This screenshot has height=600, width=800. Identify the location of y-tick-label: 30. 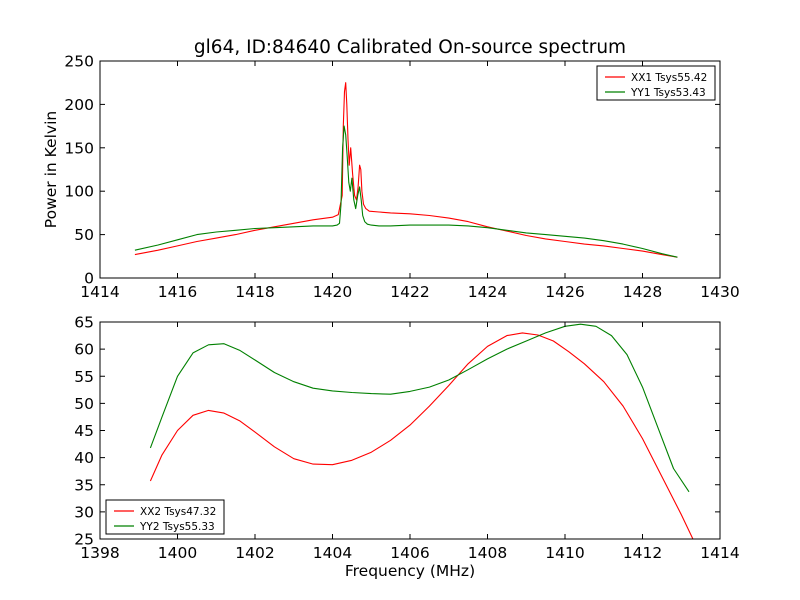
(84, 512).